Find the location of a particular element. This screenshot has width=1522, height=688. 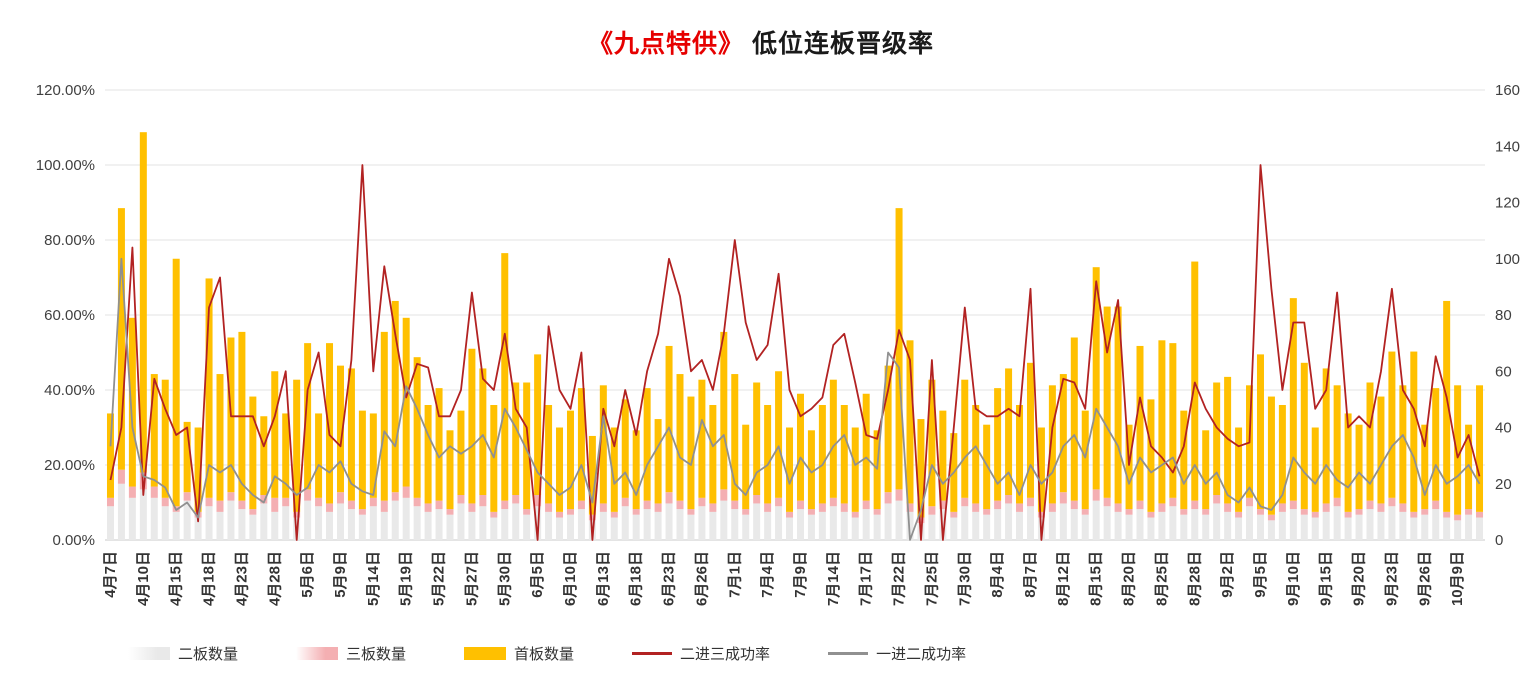

svg-text: 120.00% is located at coordinates (65, 90).